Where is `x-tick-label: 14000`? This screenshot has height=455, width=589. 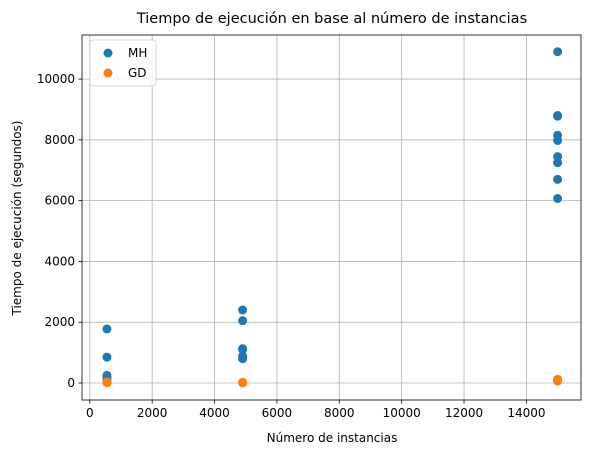
x-tick-label: 14000 is located at coordinates (526, 413).